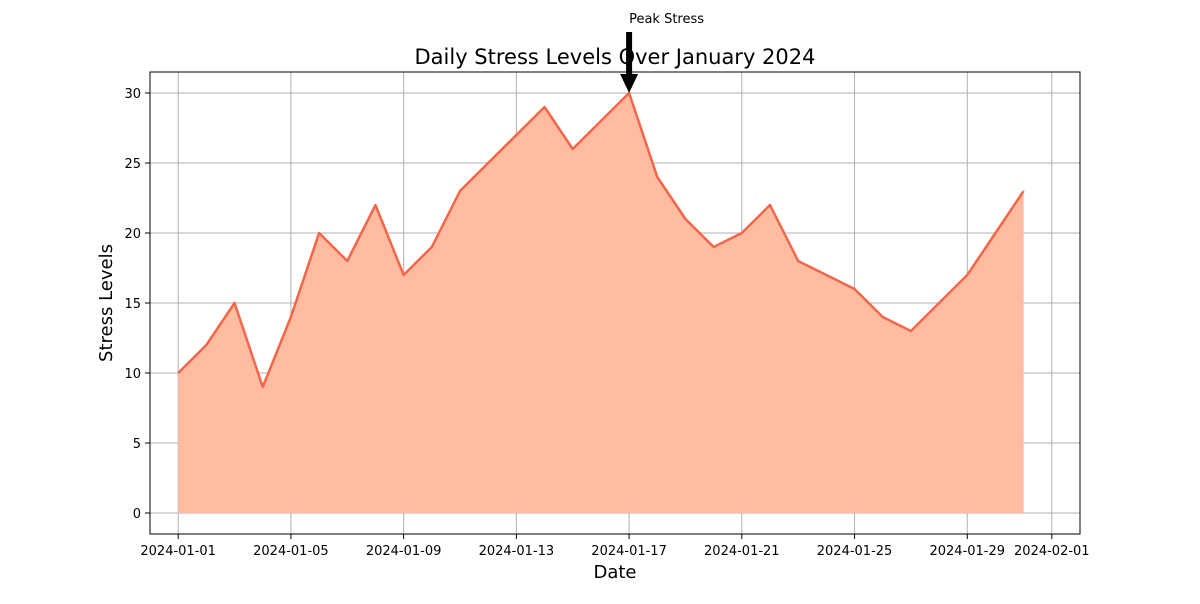  Describe the element at coordinates (106, 303) in the screenshot. I see `y-axis-title: Stress Levels` at that location.